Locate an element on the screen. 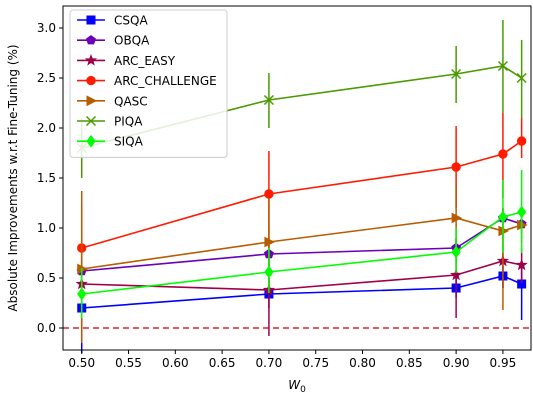  legend-label: ARC_CHALLENGE is located at coordinates (165, 81).